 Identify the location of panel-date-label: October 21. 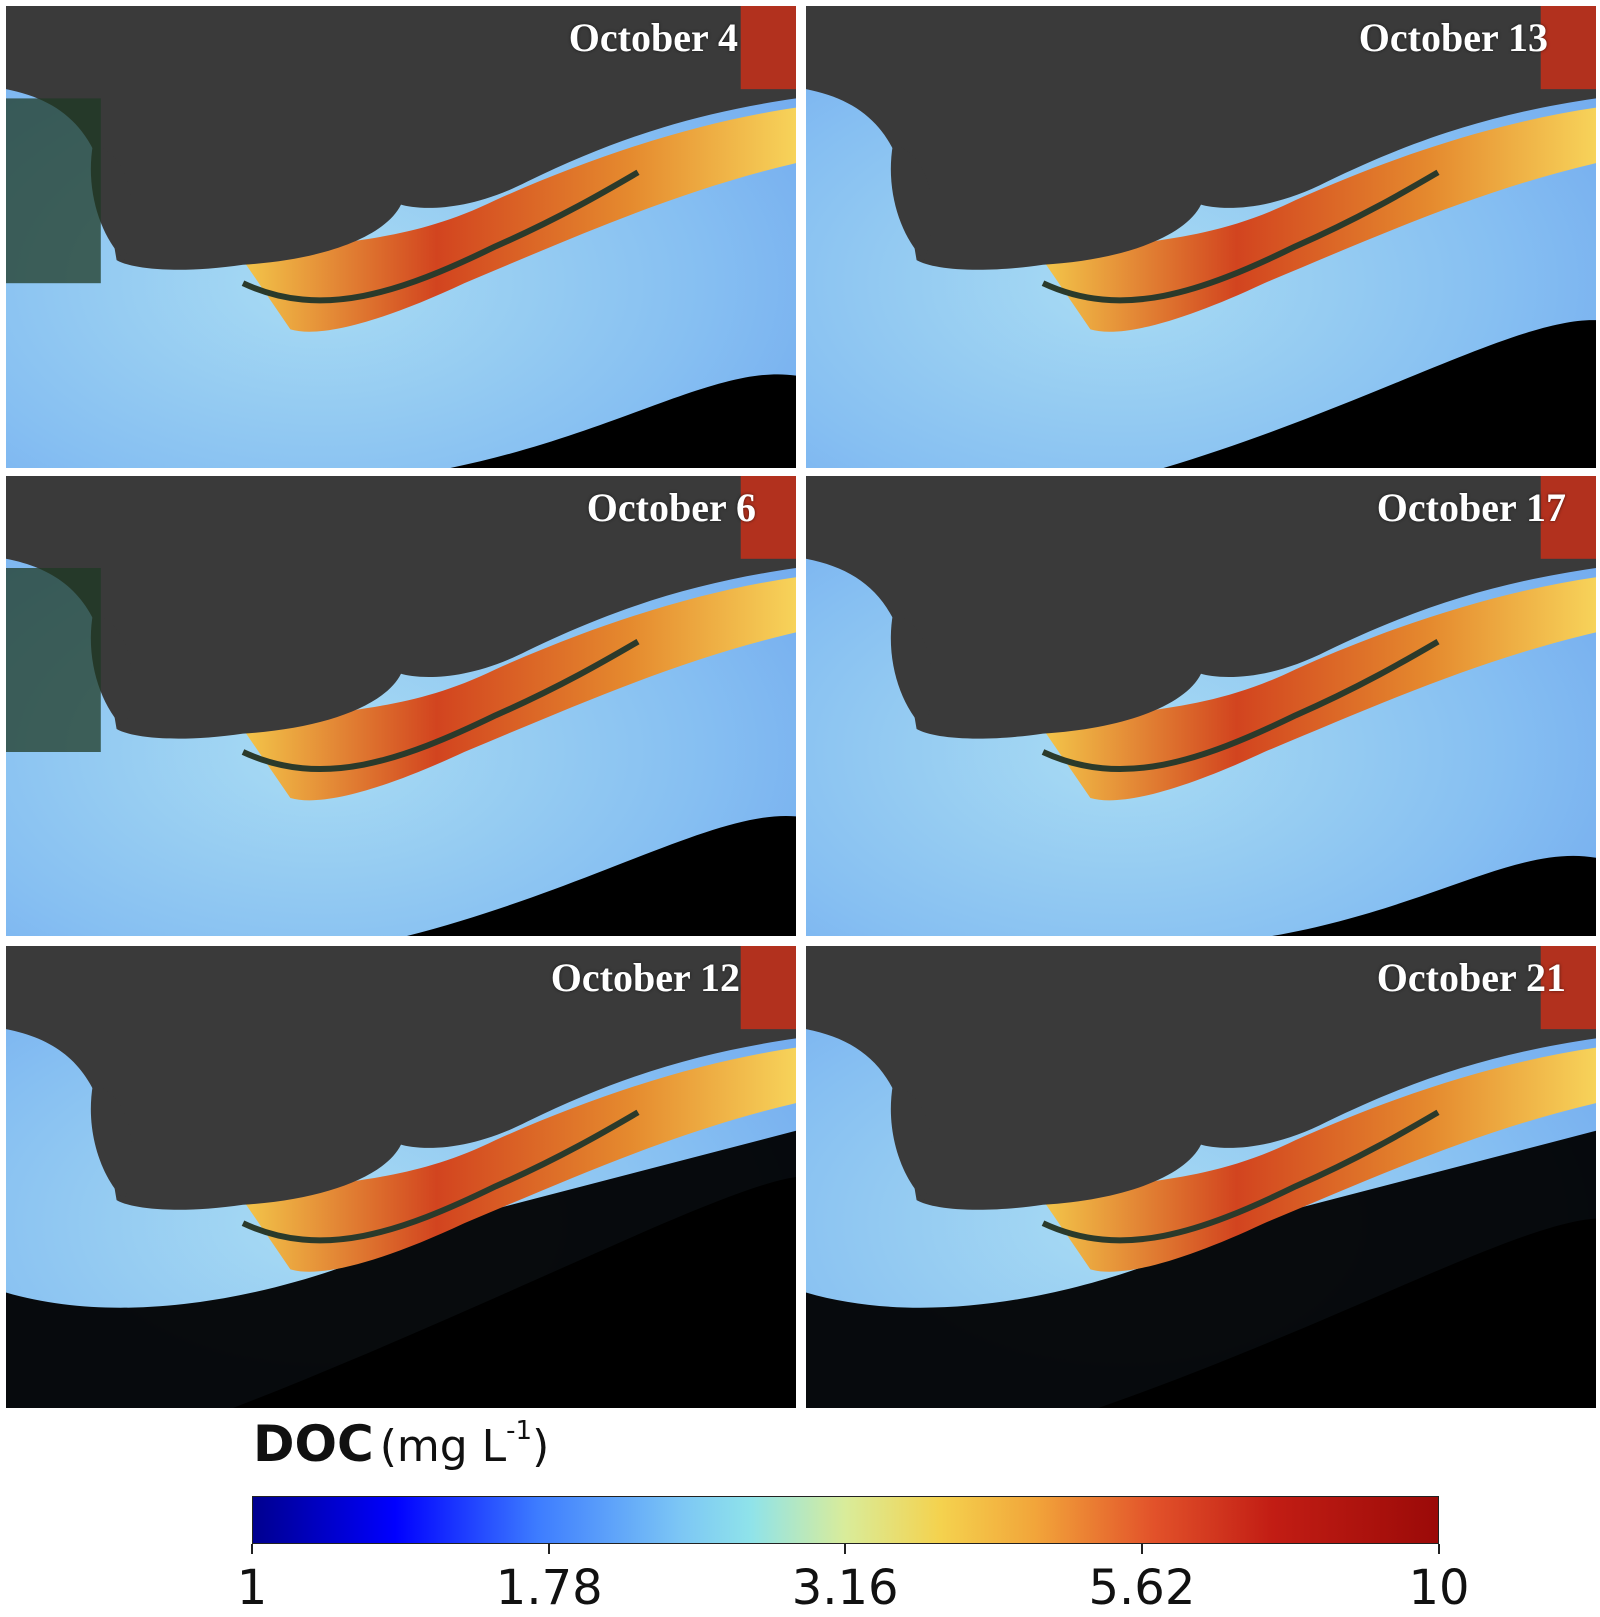
(1471, 977).